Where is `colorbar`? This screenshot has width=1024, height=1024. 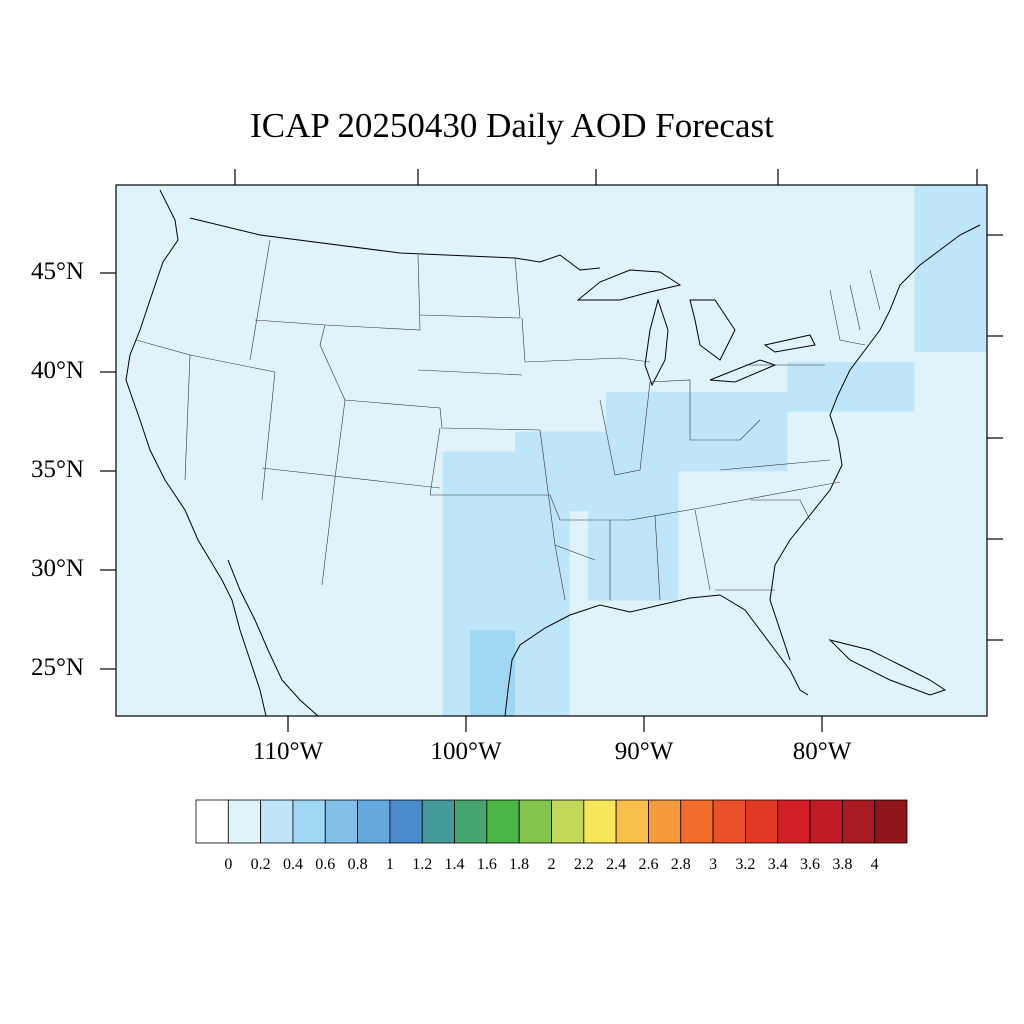 colorbar is located at coordinates (551, 821).